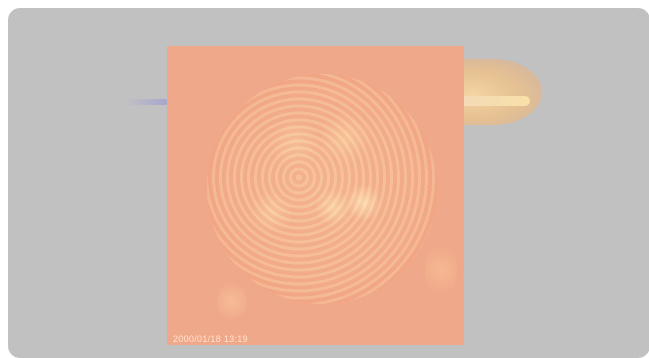 This screenshot has height=358, width=649. What do you see at coordinates (147, 102) in the screenshot?
I see `flare-streak` at bounding box center [147, 102].